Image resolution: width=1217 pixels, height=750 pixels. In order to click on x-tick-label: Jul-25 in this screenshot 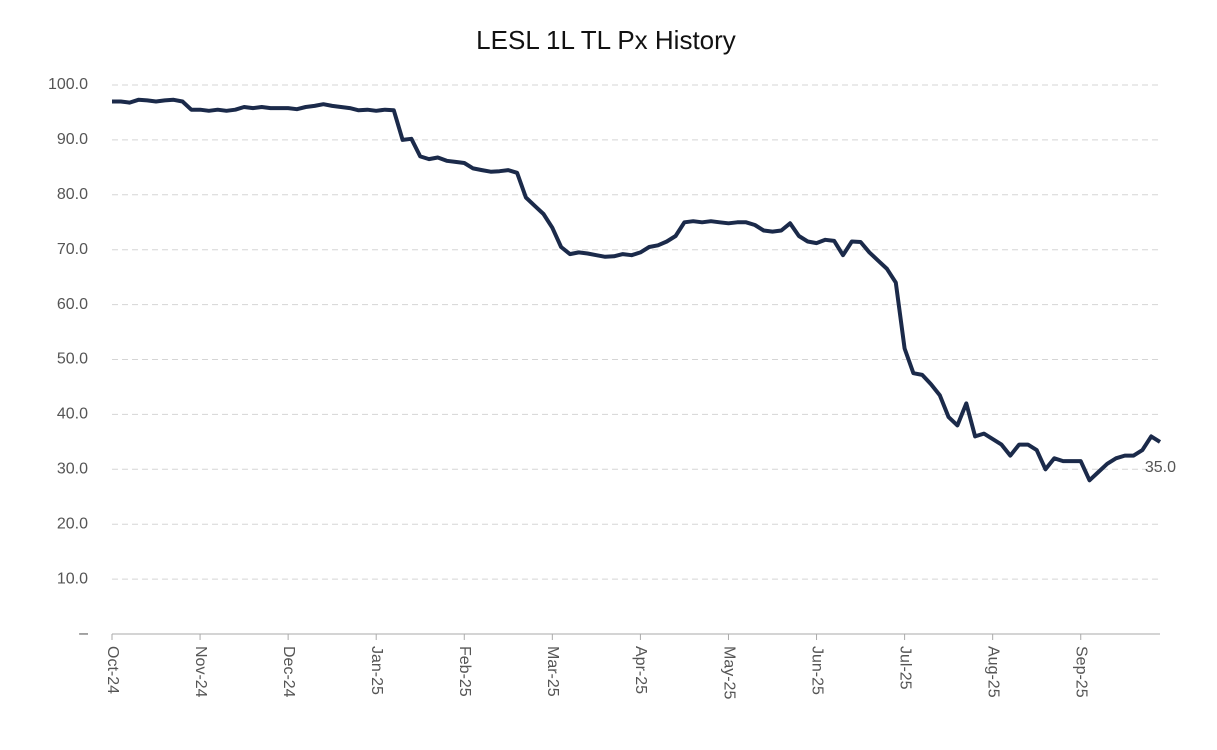, I will do `click(904, 668)`.